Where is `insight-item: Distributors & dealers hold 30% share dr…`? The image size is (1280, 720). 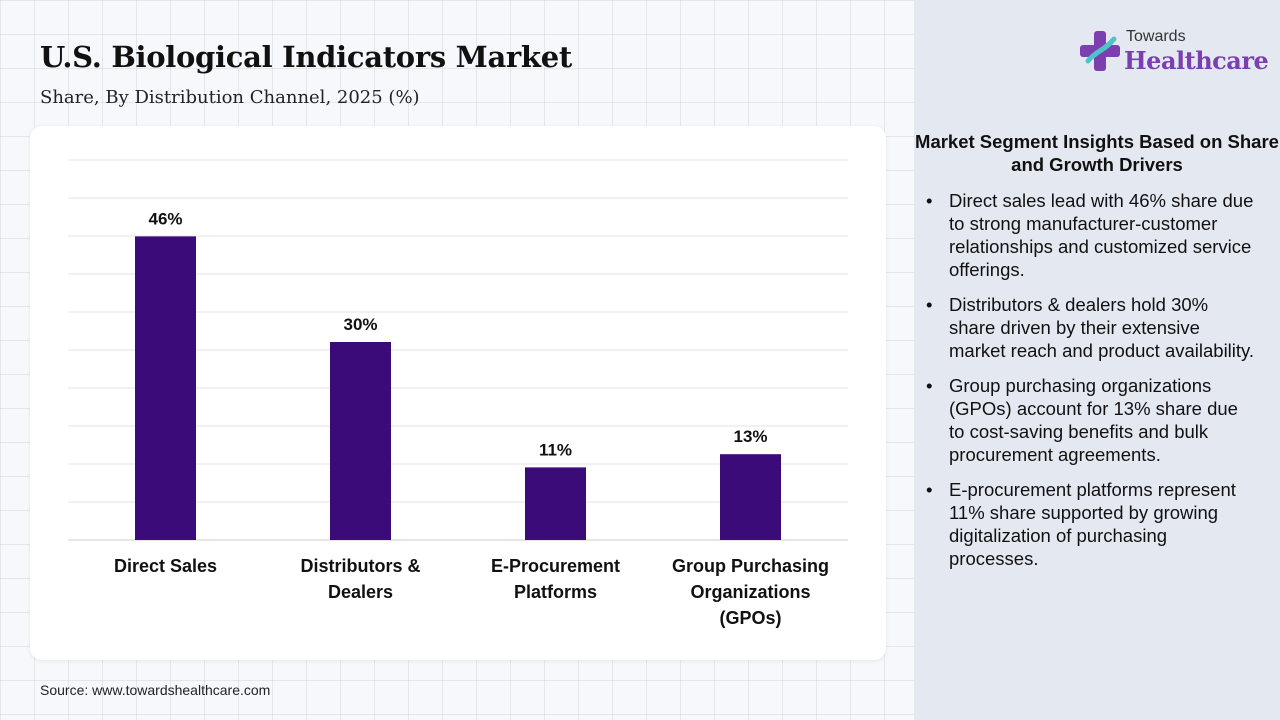
insight-item: Distributors & dealers hold 30% share dr… is located at coordinates (1091, 327).